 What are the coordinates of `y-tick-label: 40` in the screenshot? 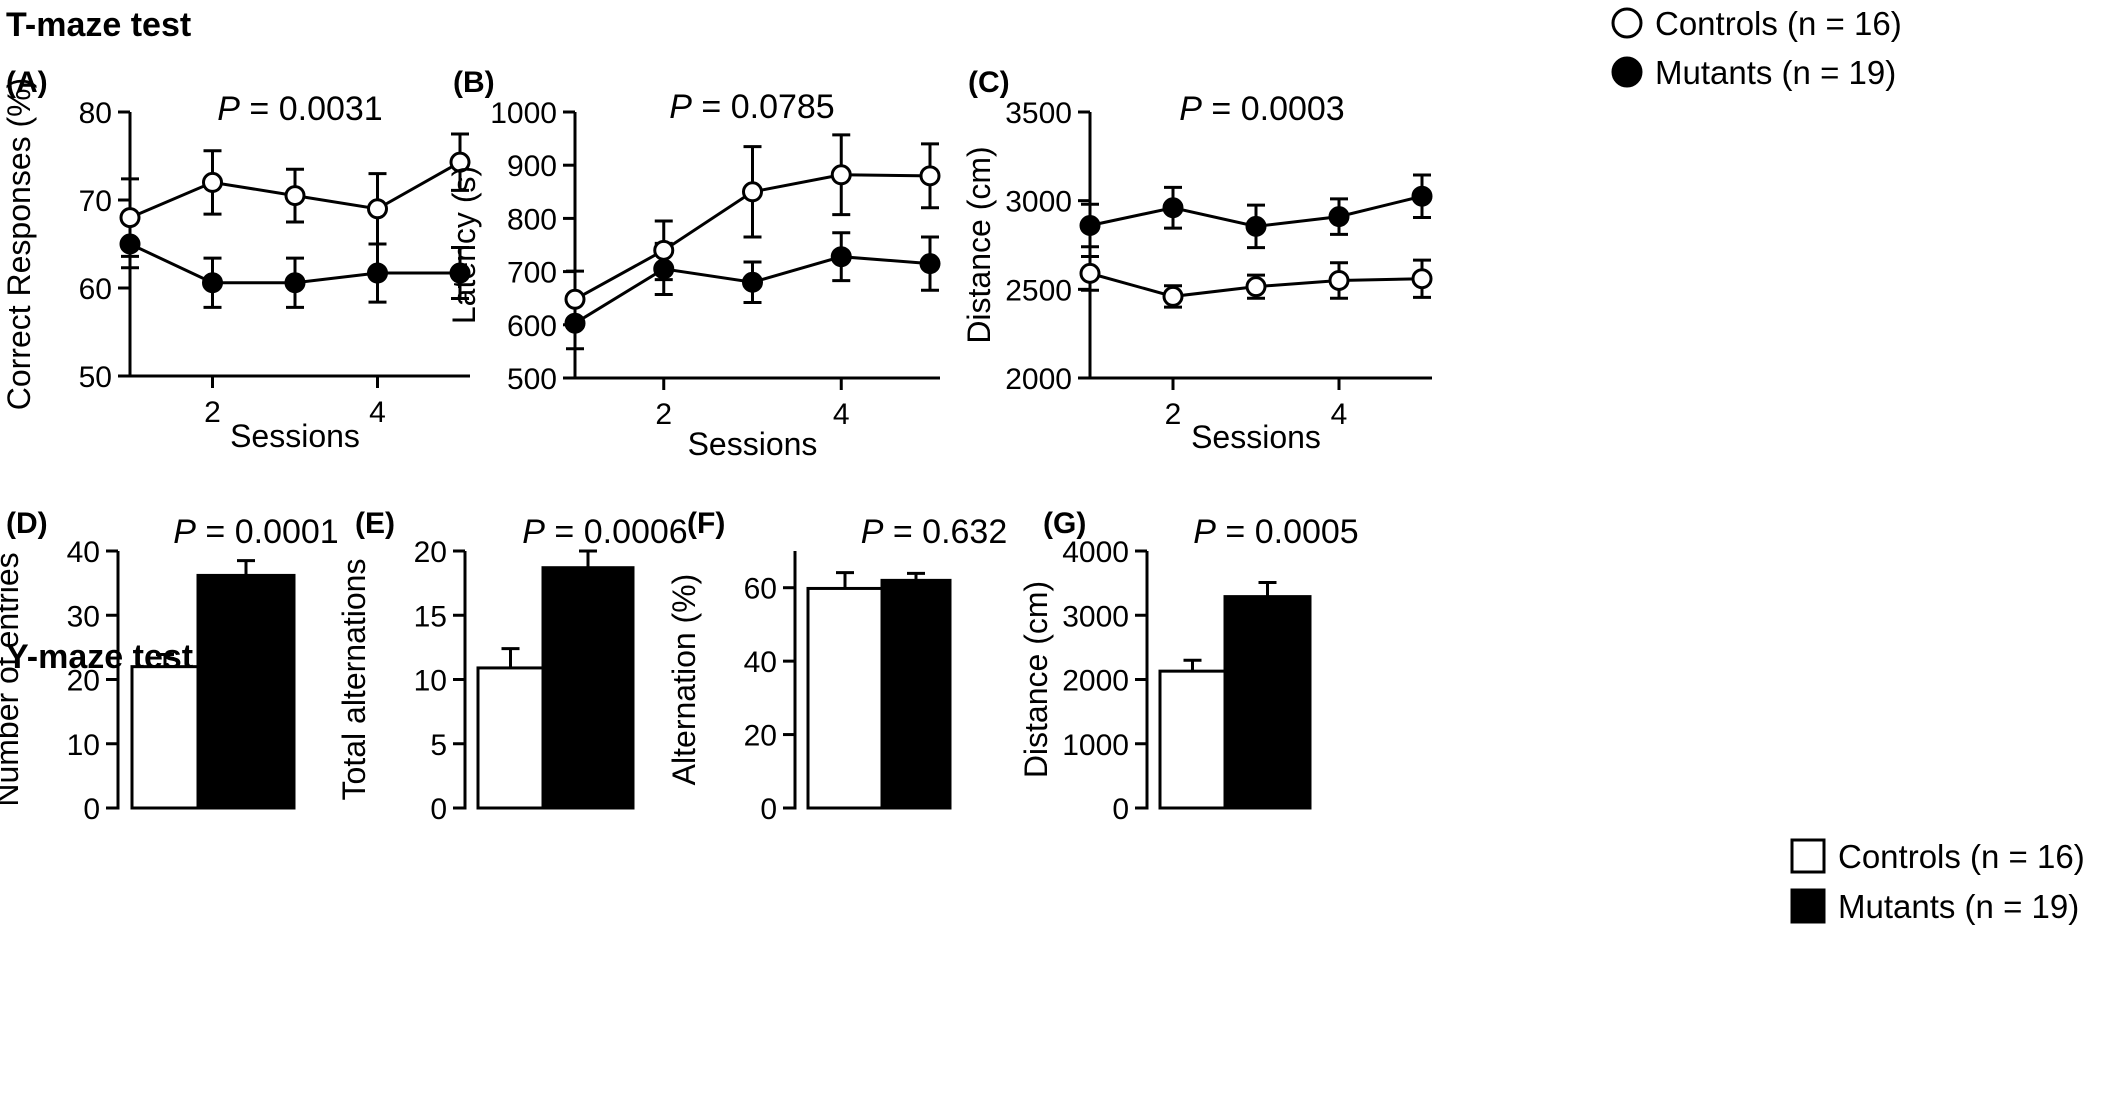 It's located at (760, 662).